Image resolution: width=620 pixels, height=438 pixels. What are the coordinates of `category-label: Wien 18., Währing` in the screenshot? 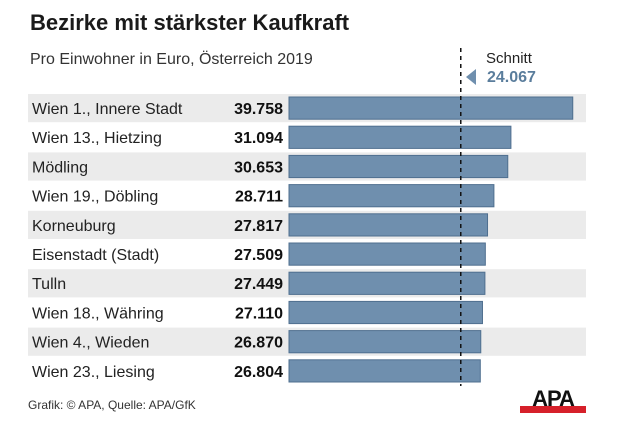 It's located at (98, 313).